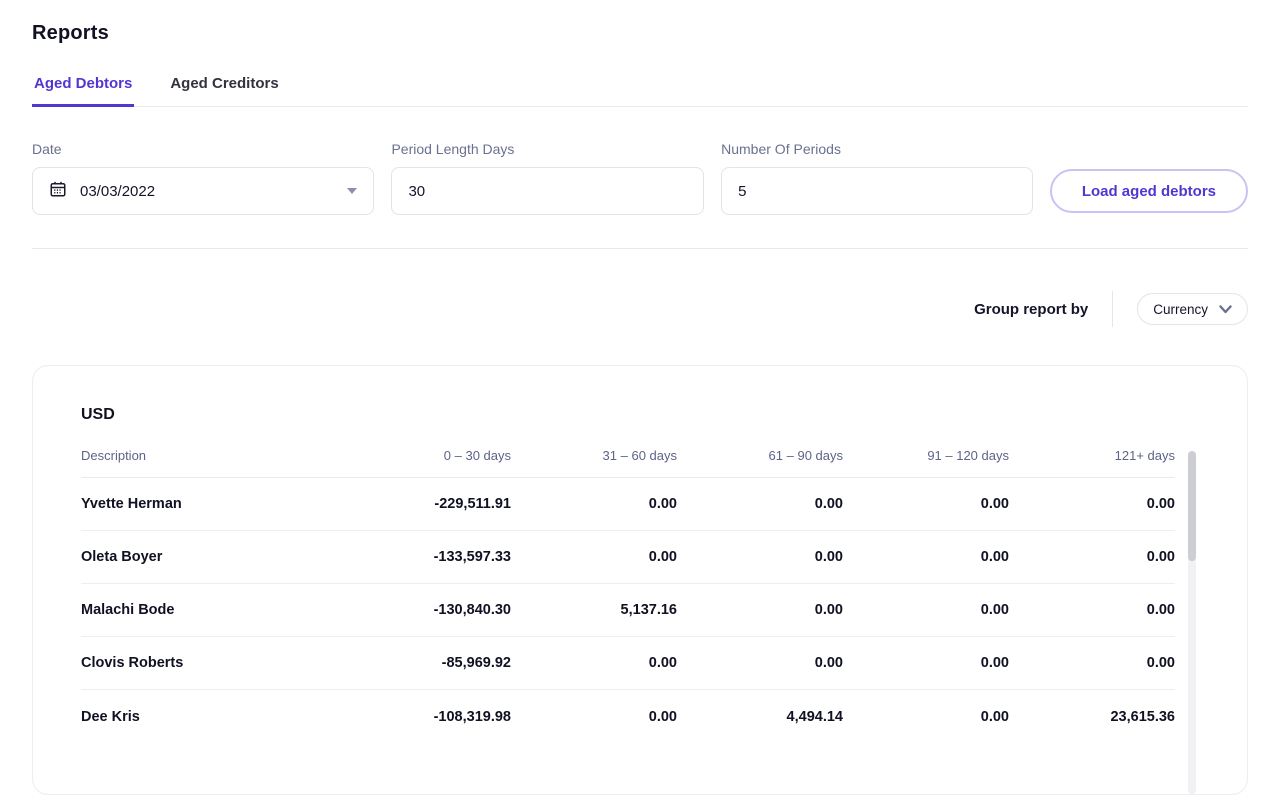 Image resolution: width=1272 pixels, height=795 pixels. Describe the element at coordinates (1148, 191) in the screenshot. I see `load-aged-debtors-button: Load aged debtors` at that location.